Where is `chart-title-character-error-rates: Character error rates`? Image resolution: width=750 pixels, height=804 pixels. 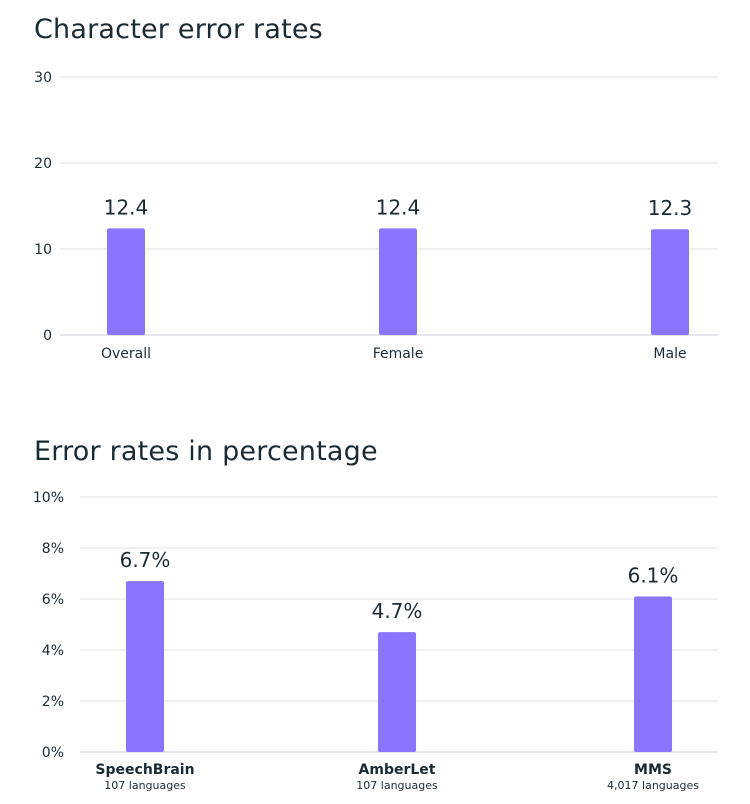 chart-title-character-error-rates: Character error rates is located at coordinates (178, 29).